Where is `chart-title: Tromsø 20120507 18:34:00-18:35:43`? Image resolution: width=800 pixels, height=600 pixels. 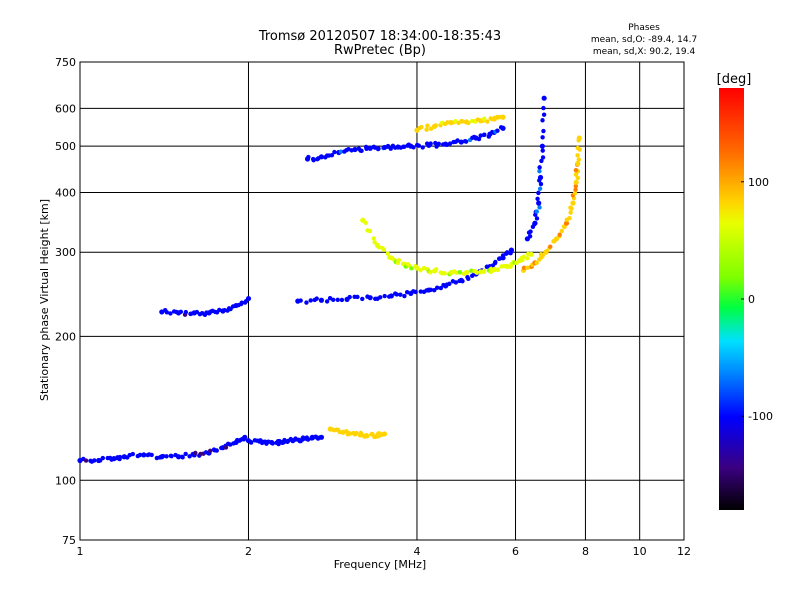 chart-title: Tromsø 20120507 18:34:00-18:35:43 is located at coordinates (379, 36).